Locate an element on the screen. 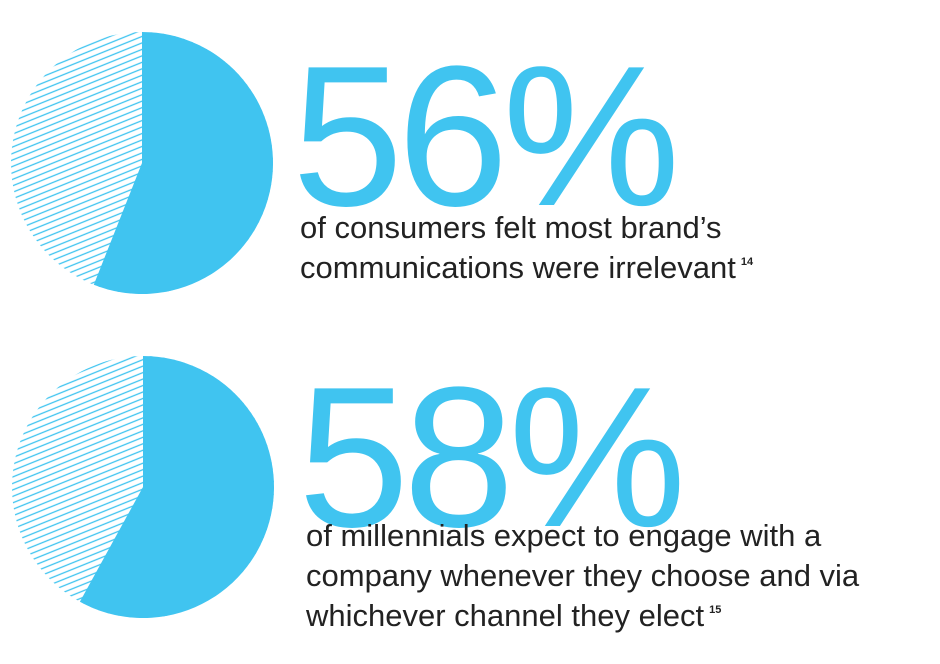  caption-line: of millennials expect to engage with a is located at coordinates (564, 535).